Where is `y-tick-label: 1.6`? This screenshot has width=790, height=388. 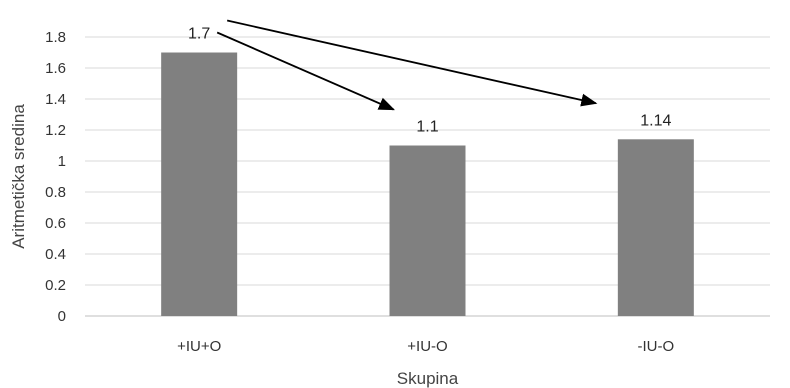 y-tick-label: 1.6 is located at coordinates (55, 68).